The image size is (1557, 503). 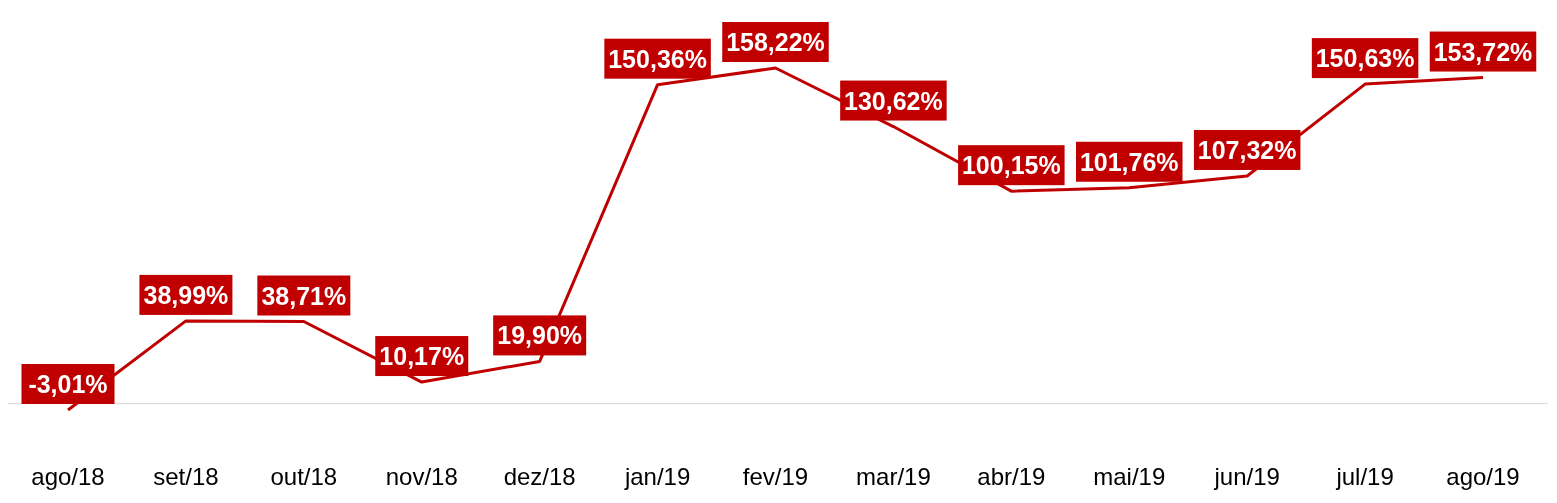 What do you see at coordinates (539, 476) in the screenshot?
I see `x-tick-label: dez/18` at bounding box center [539, 476].